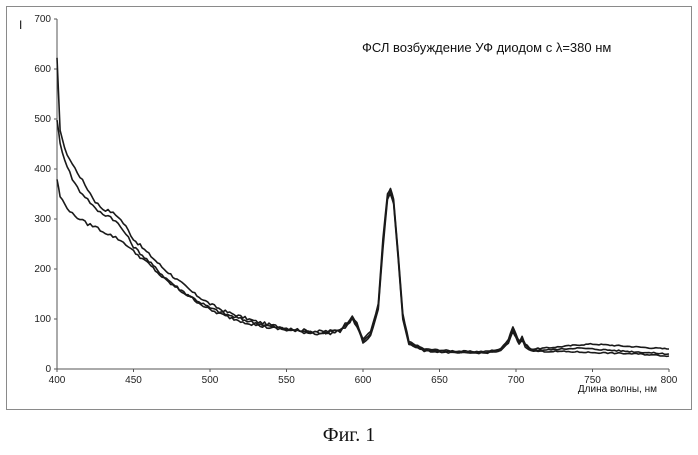 Image resolution: width=698 pixels, height=455 pixels. I want to click on x-tick-label: 650, so click(439, 380).